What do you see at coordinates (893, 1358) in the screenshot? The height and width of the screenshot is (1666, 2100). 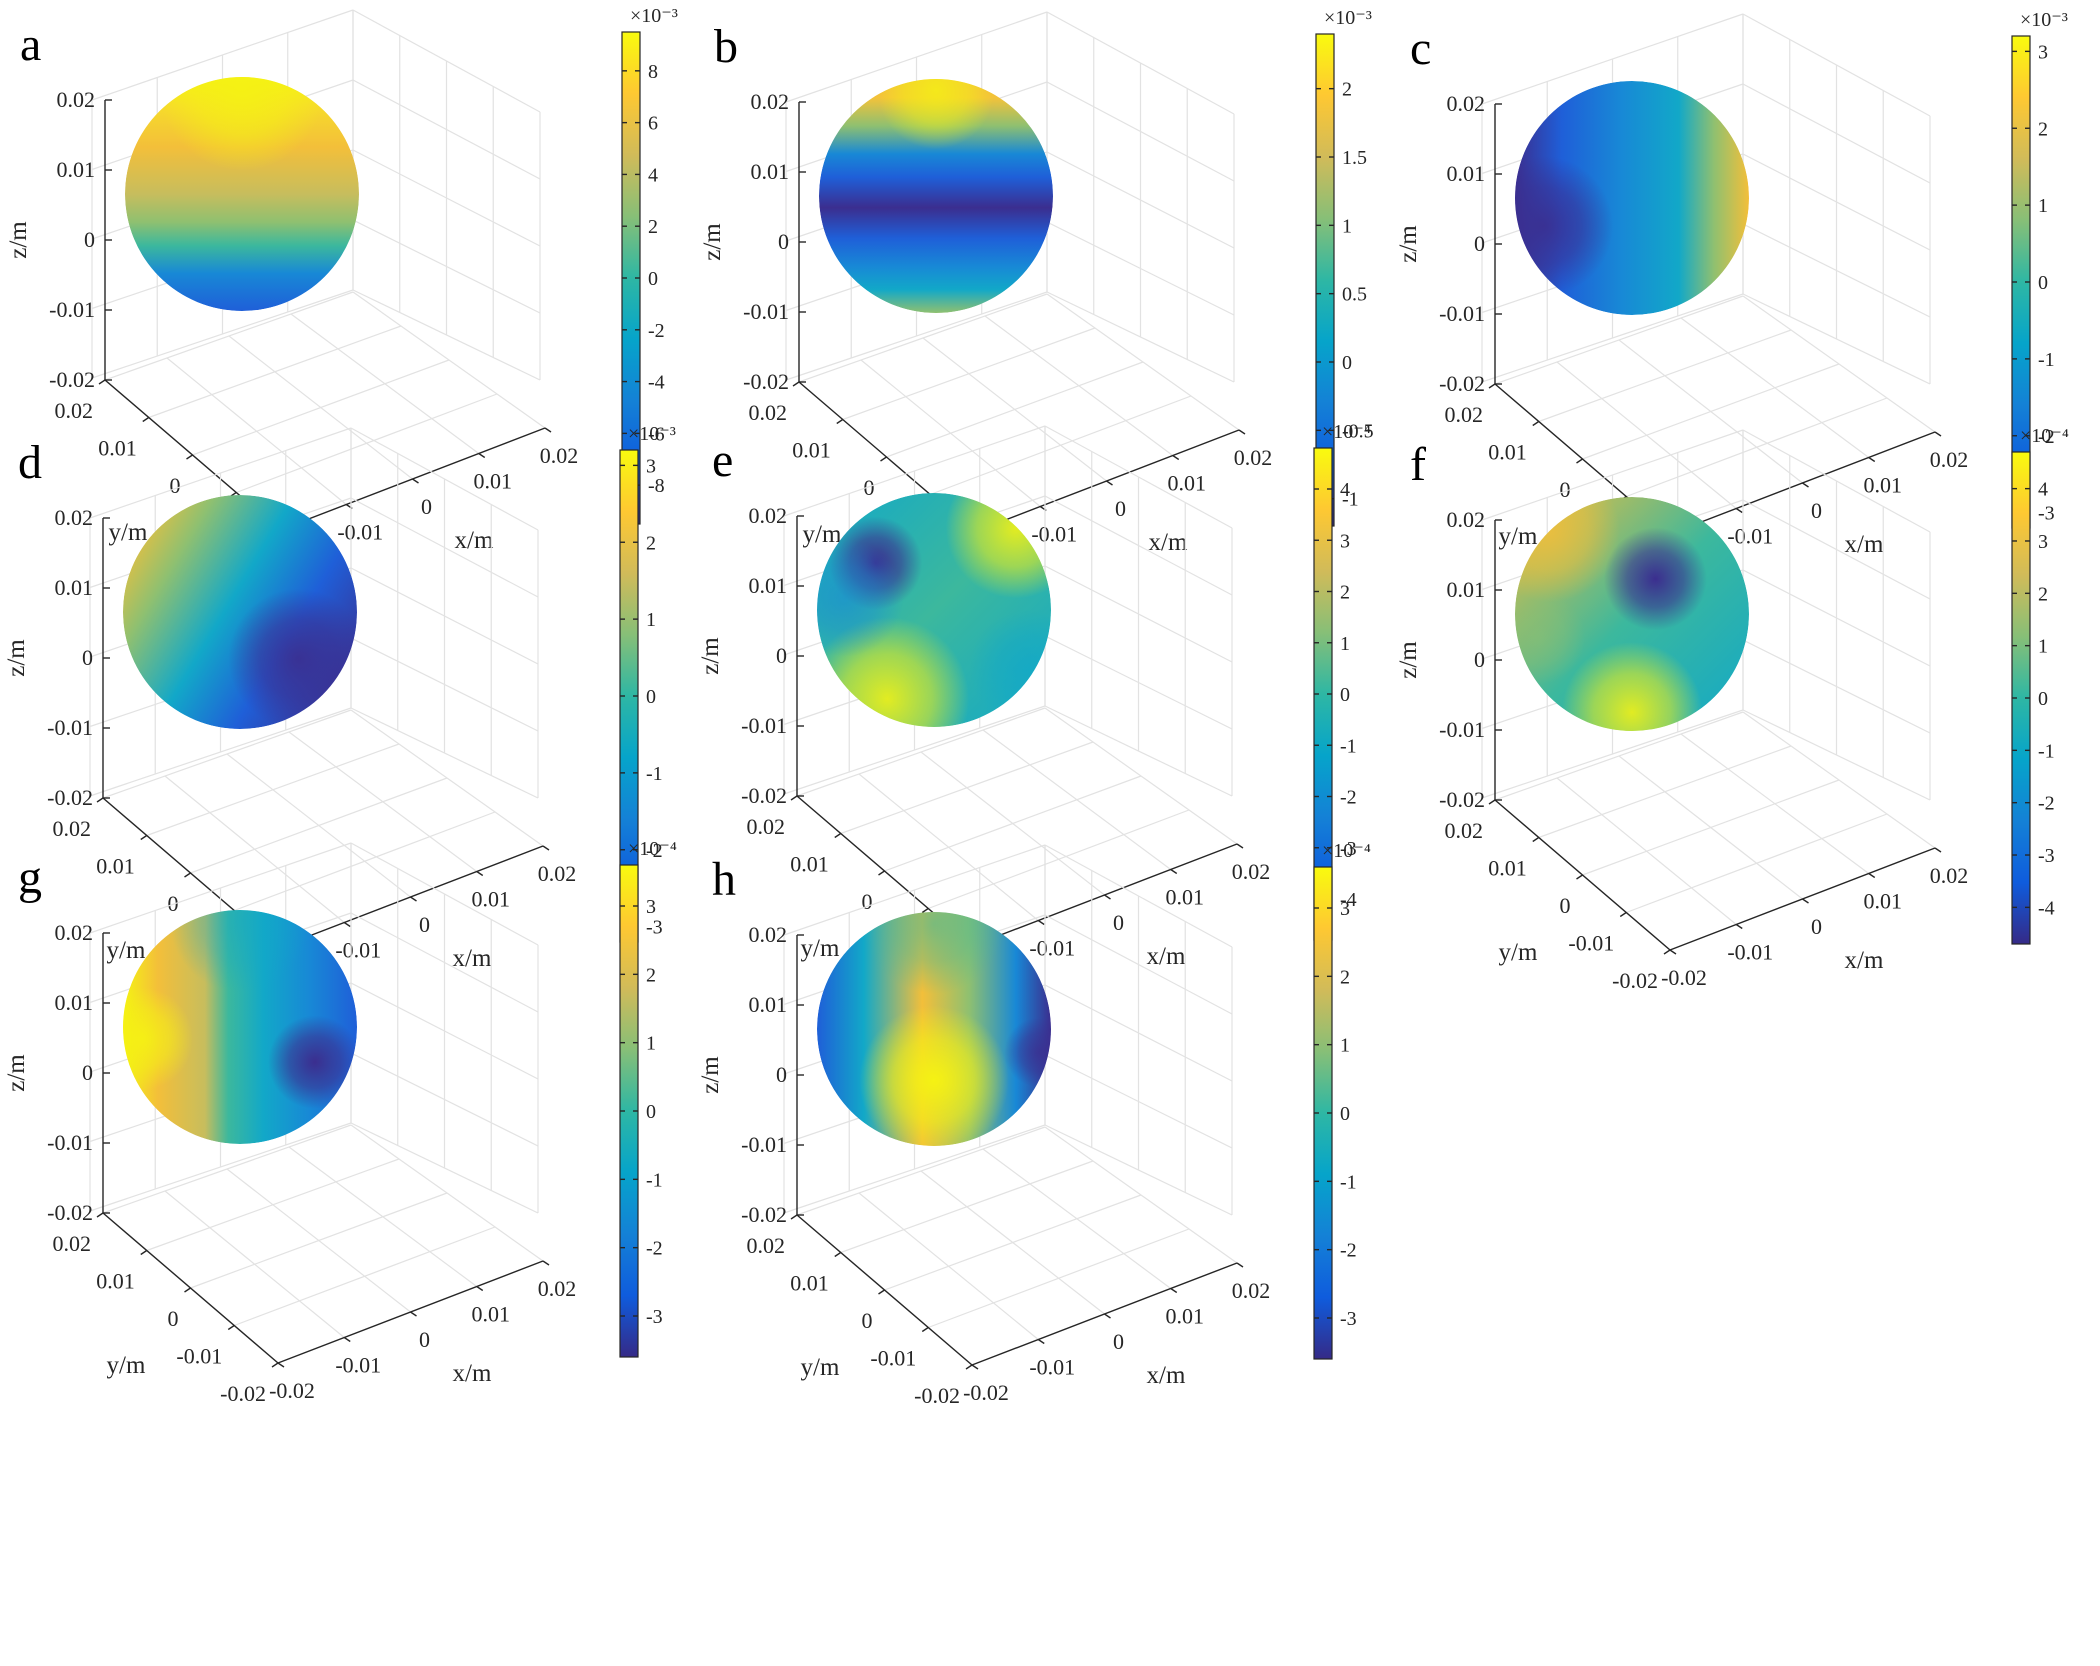 I see `y-tick-label: -0.01` at bounding box center [893, 1358].